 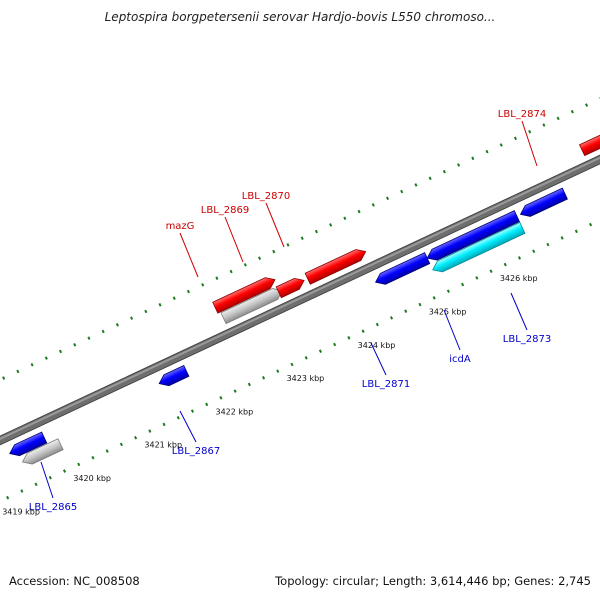 I want to click on scale-label: 3420 kbp, so click(x=92, y=478).